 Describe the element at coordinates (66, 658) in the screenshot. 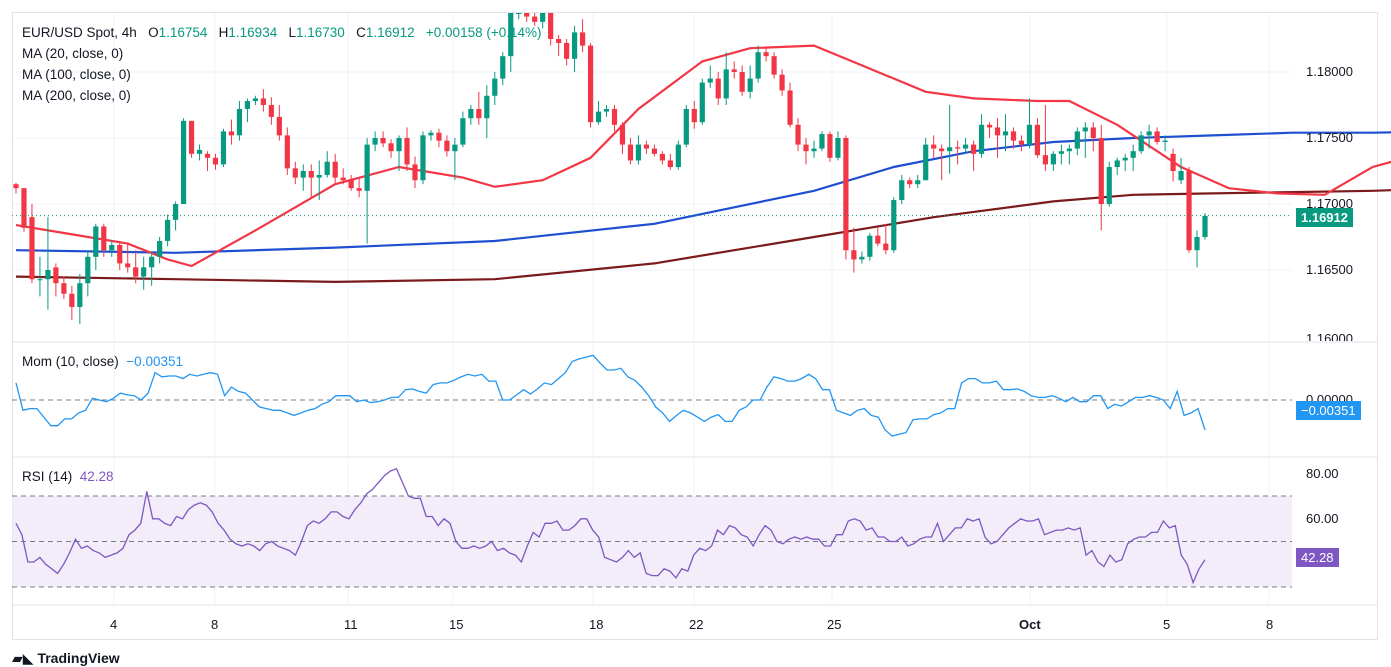

I see `tradingview-logo: ▰◣ TradingView` at that location.